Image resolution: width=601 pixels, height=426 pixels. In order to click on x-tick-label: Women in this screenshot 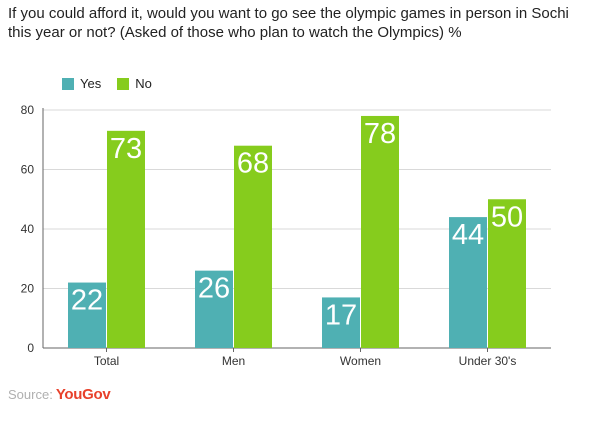, I will do `click(360, 361)`.